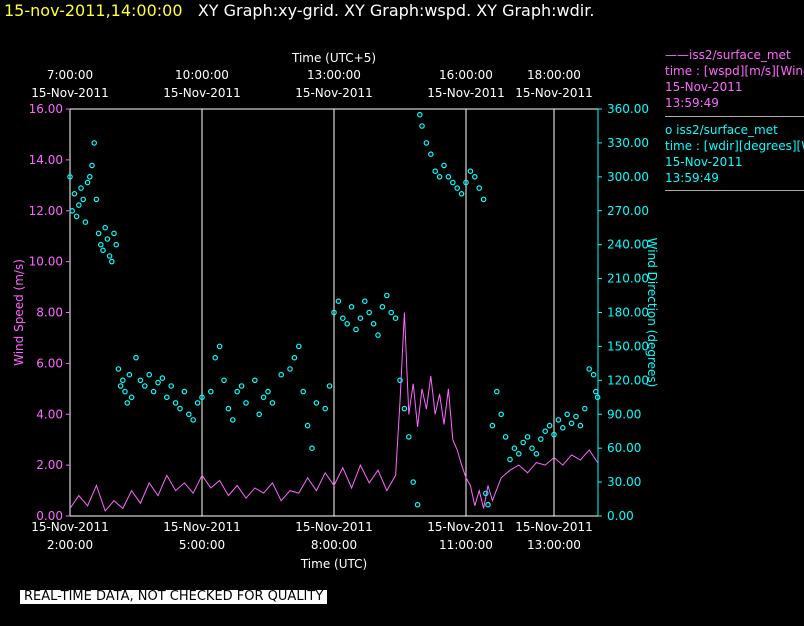  I want to click on top-tick-time: 7:00:00, so click(70, 75).